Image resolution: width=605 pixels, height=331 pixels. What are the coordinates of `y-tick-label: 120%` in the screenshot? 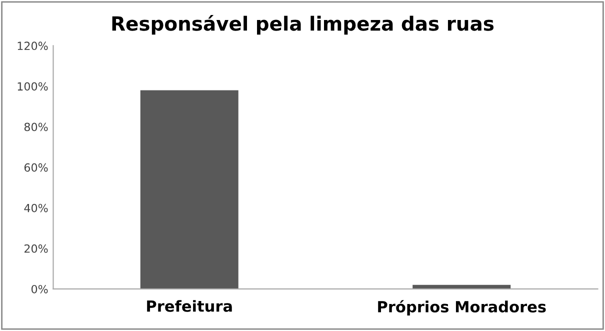 It's located at (33, 46).